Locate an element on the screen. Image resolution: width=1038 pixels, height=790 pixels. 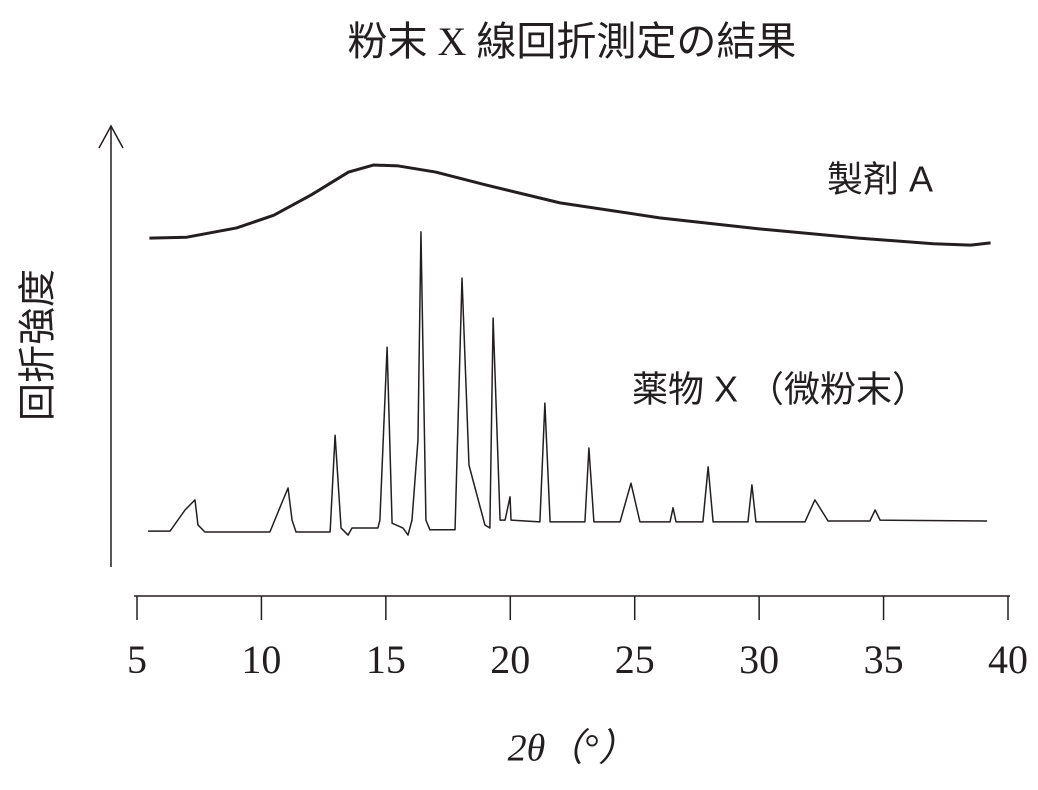
x-tick-label: 30 is located at coordinates (759, 659).